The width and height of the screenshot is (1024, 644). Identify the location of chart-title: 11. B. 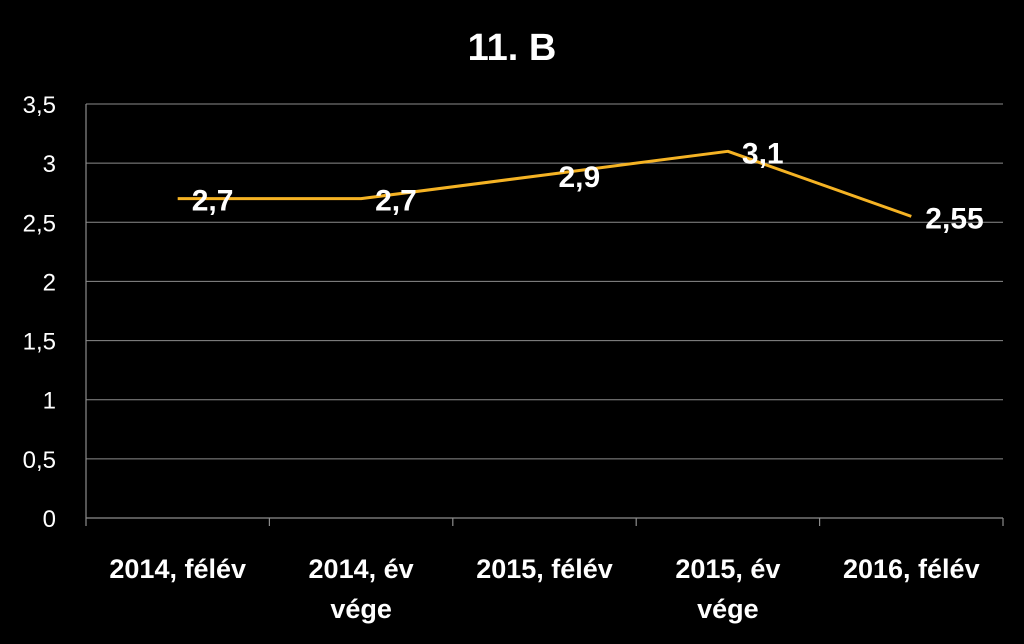
(512, 48).